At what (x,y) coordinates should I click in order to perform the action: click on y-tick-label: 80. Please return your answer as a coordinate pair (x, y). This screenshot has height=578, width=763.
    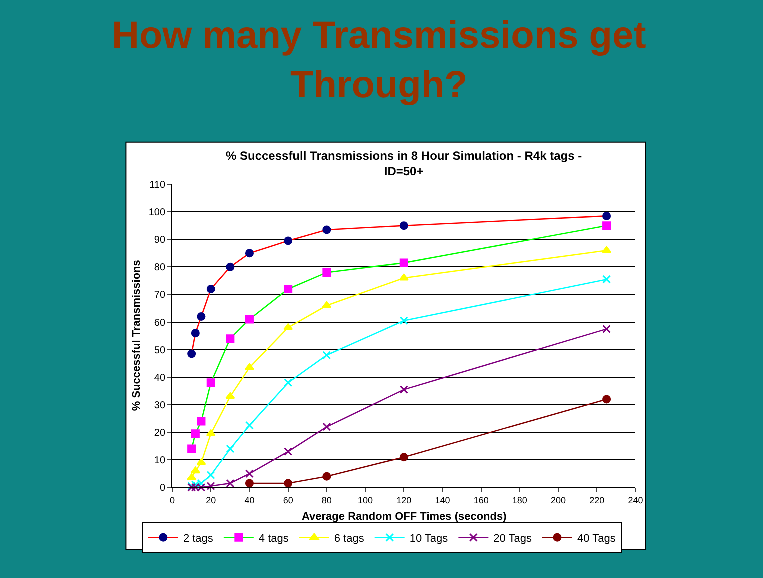
    Looking at the image, I should click on (160, 268).